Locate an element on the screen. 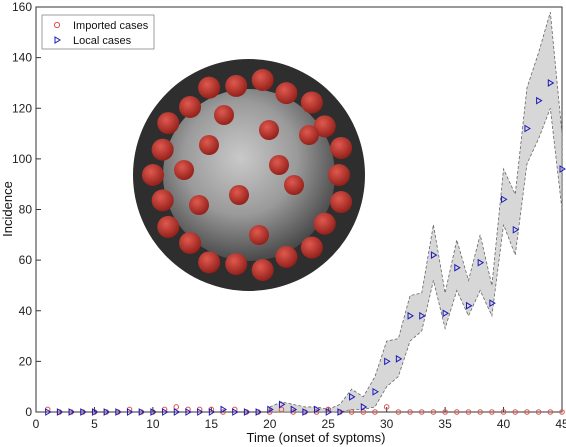 This screenshot has width=566, height=447. y-tick-label: 0 is located at coordinates (28, 412).